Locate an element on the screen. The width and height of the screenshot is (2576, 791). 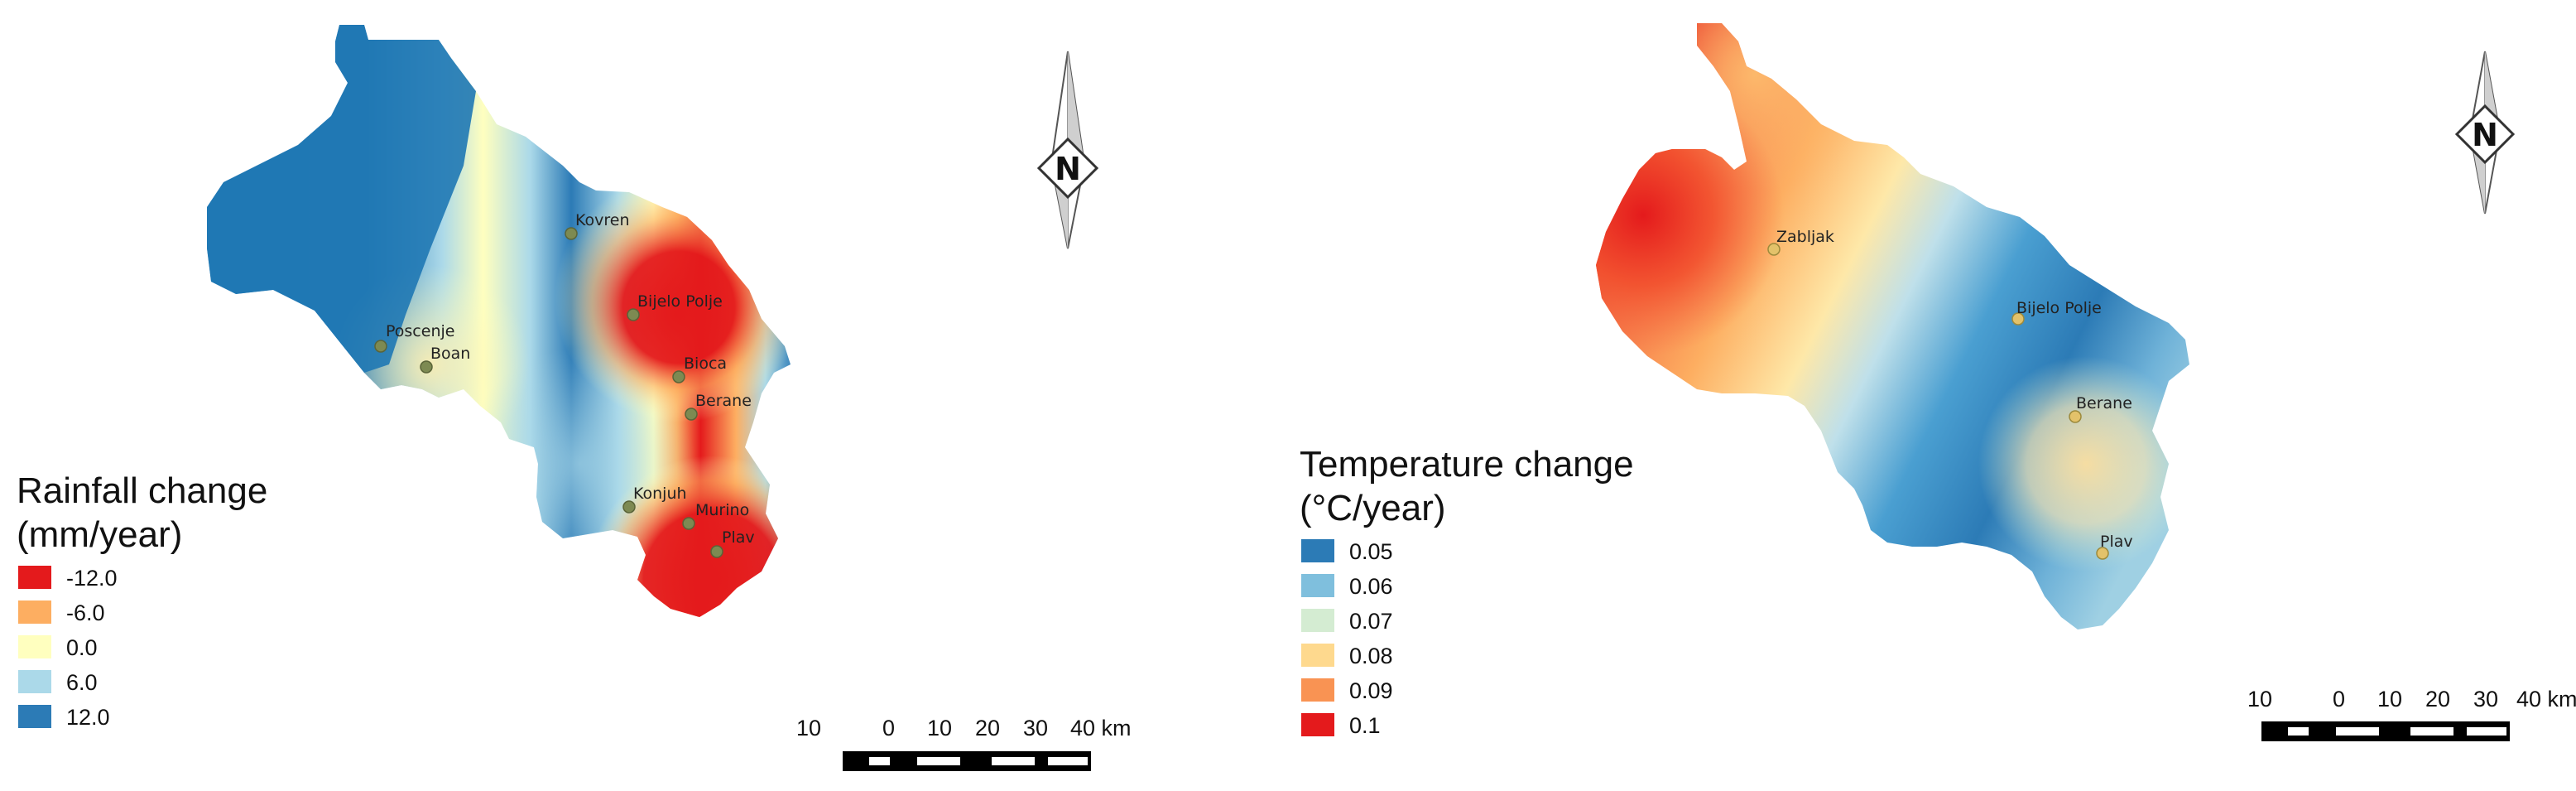
legend-item: 0.07 is located at coordinates (1347, 621).